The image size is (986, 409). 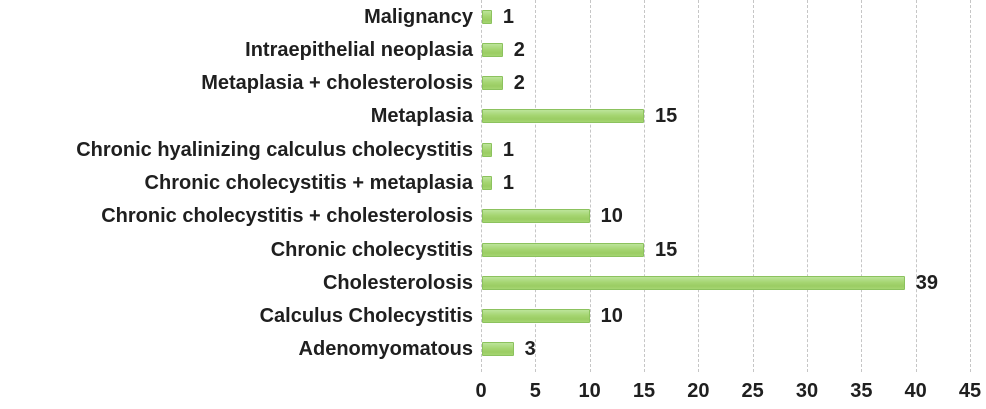 What do you see at coordinates (371, 249) in the screenshot?
I see `category-label: Chronic cholecystitis` at bounding box center [371, 249].